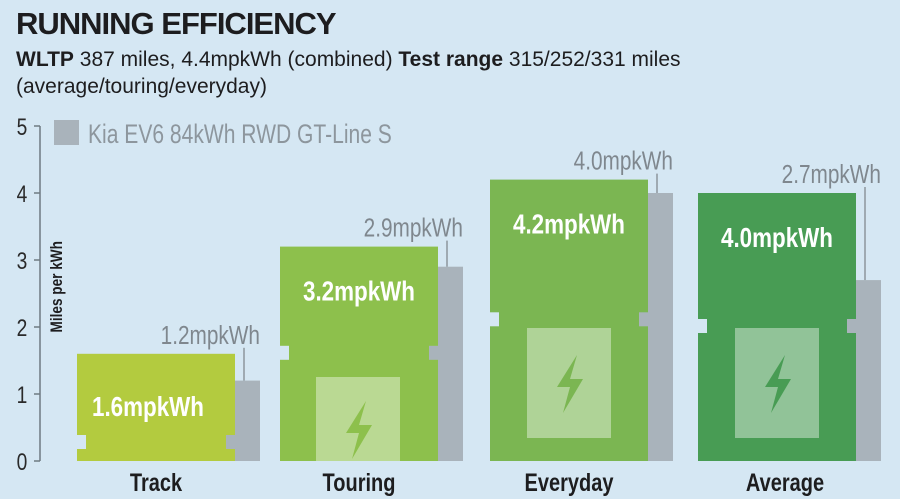 The height and width of the screenshot is (499, 900). Describe the element at coordinates (22, 261) in the screenshot. I see `y-tick-label: 3` at that location.